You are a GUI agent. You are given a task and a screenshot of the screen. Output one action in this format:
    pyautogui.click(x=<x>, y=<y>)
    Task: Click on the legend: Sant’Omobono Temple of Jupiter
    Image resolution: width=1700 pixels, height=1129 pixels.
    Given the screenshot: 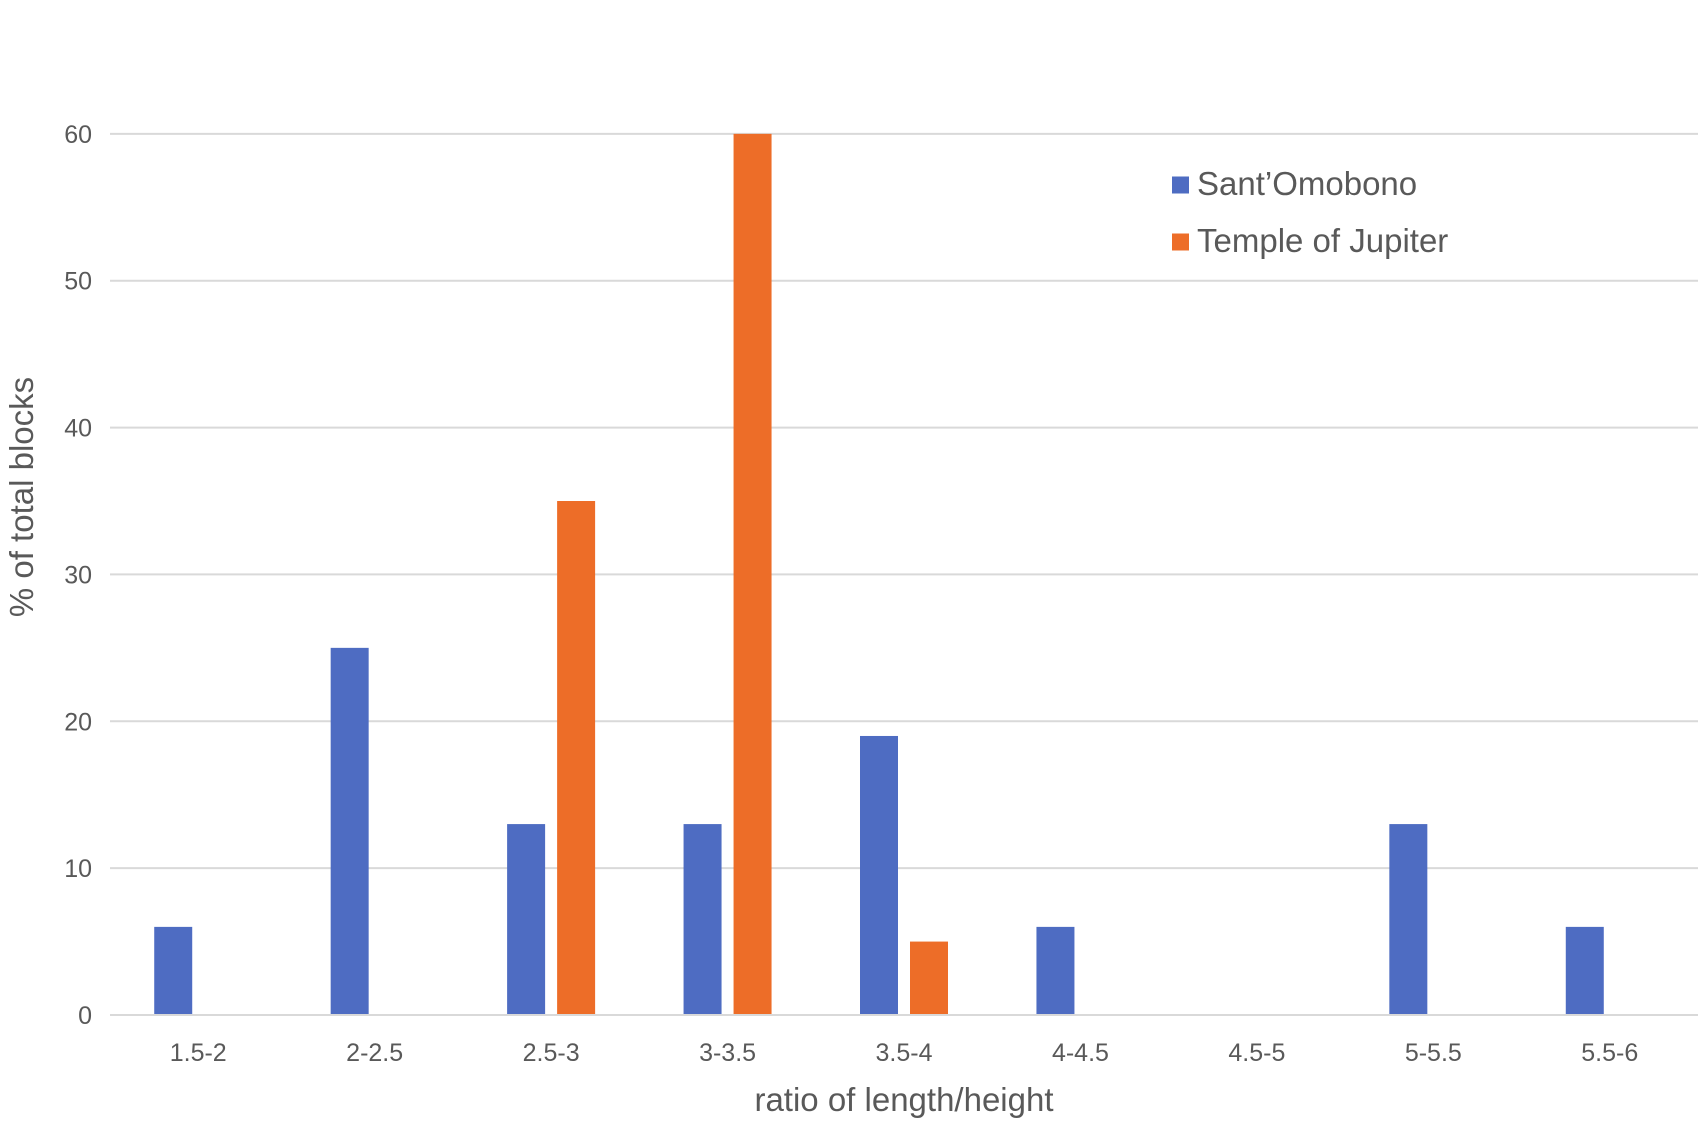 What is the action you would take?
    pyautogui.click(x=1310, y=212)
    